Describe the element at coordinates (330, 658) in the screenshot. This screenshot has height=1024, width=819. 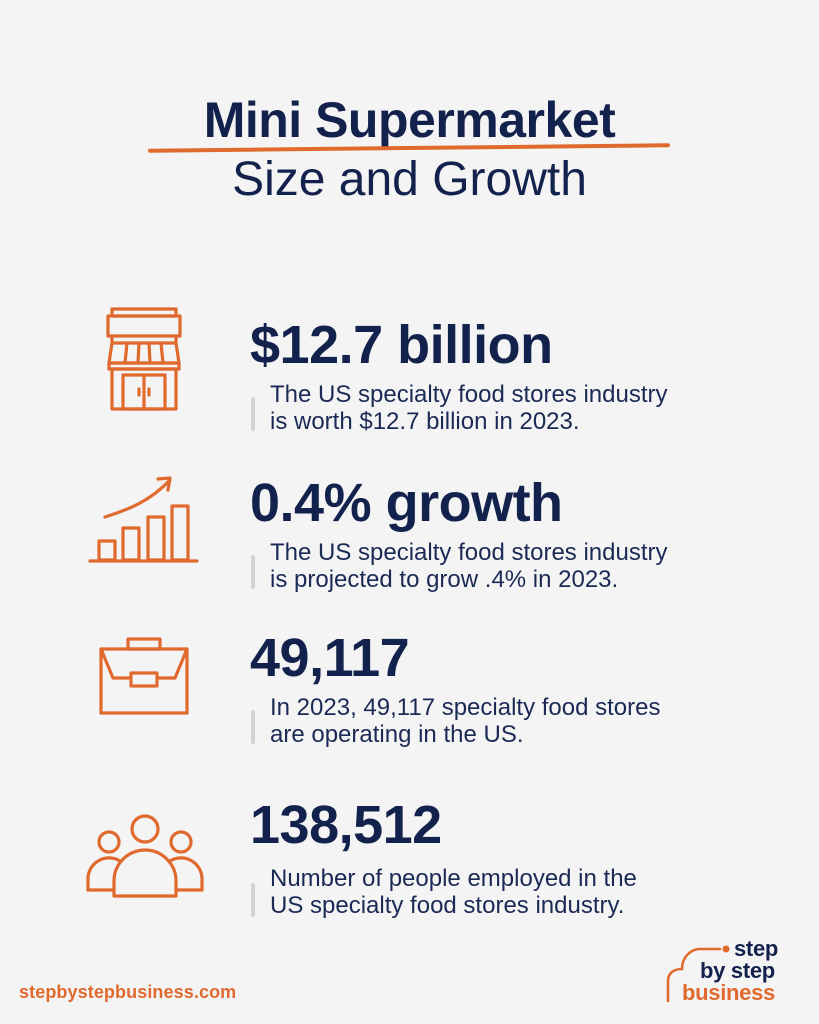
I see `stat-value: 49,117` at that location.